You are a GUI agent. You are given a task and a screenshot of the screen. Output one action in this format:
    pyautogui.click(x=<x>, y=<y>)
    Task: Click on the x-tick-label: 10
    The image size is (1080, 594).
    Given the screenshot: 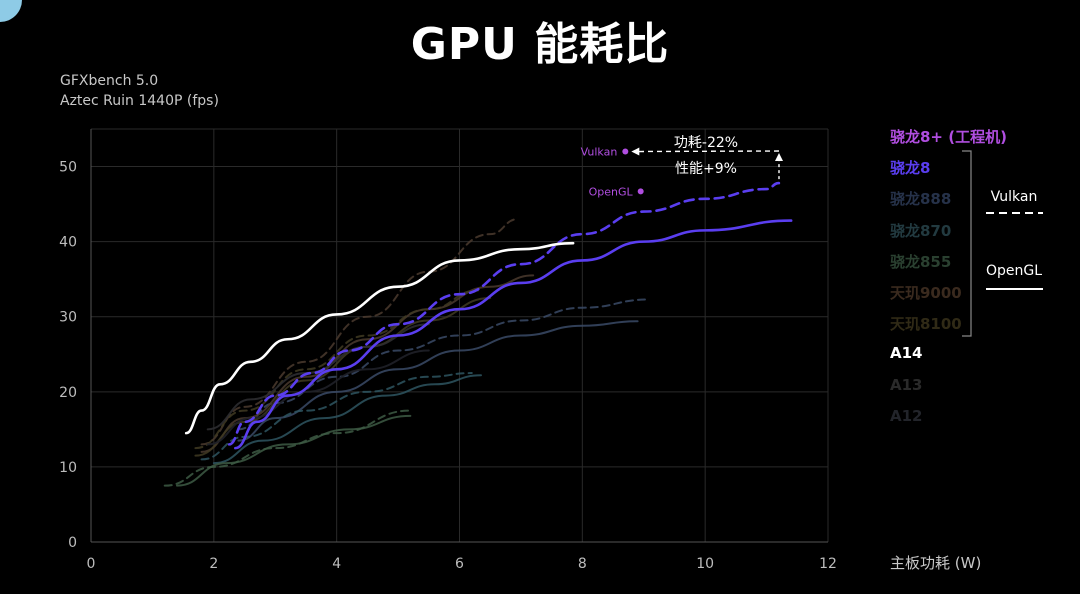 What is the action you would take?
    pyautogui.click(x=705, y=564)
    